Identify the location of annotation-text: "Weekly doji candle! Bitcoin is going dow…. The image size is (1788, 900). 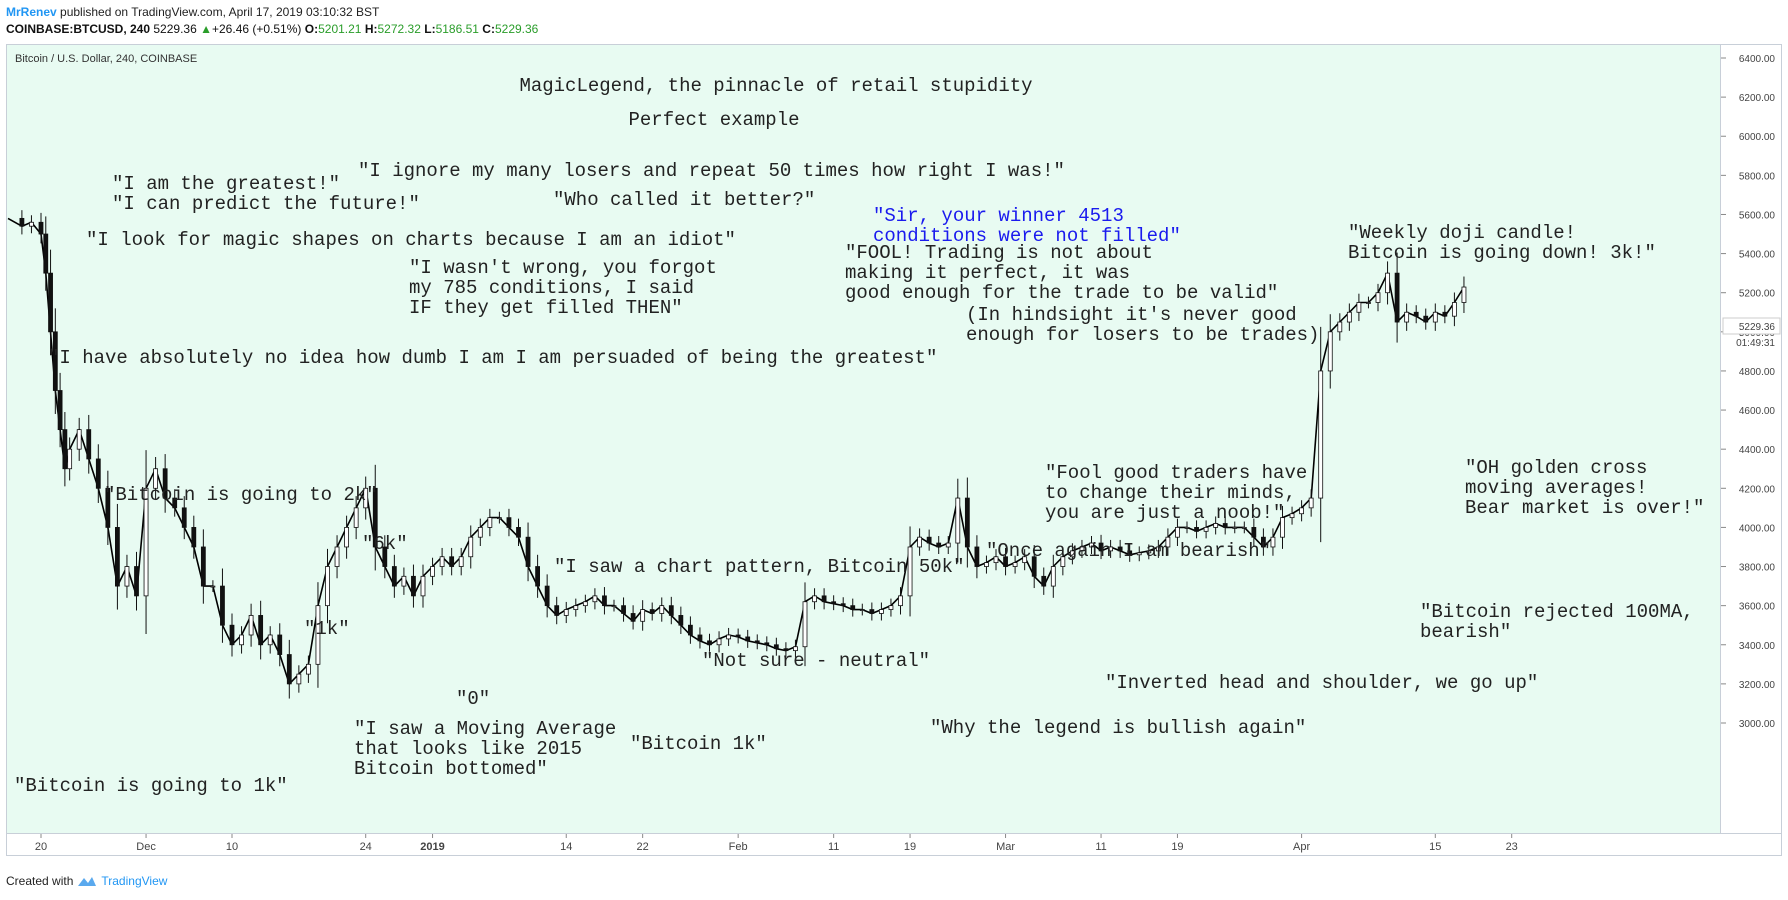
(1502, 243).